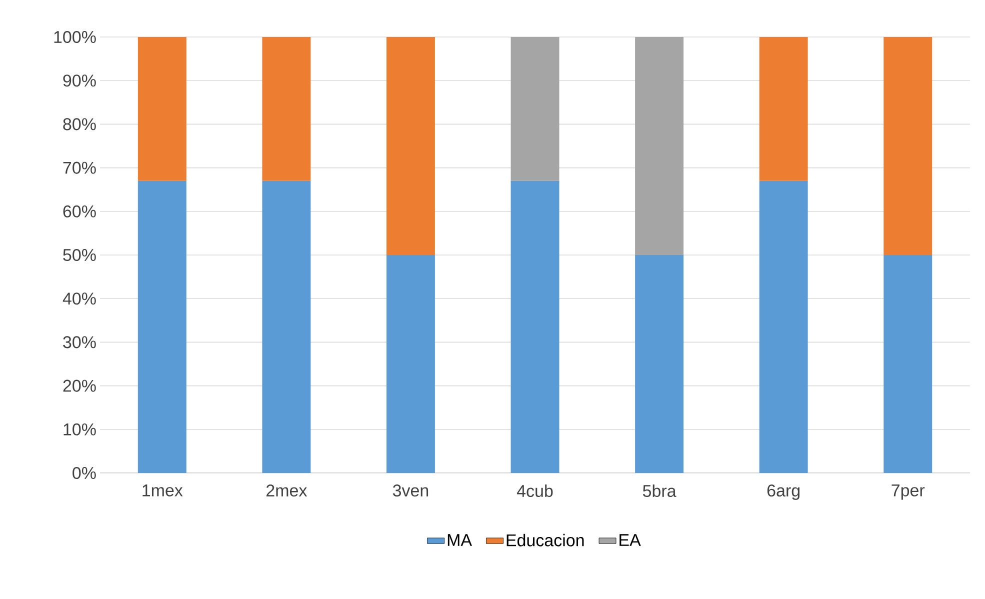 Image resolution: width=985 pixels, height=599 pixels. I want to click on x-tick-label: 4cub, so click(534, 491).